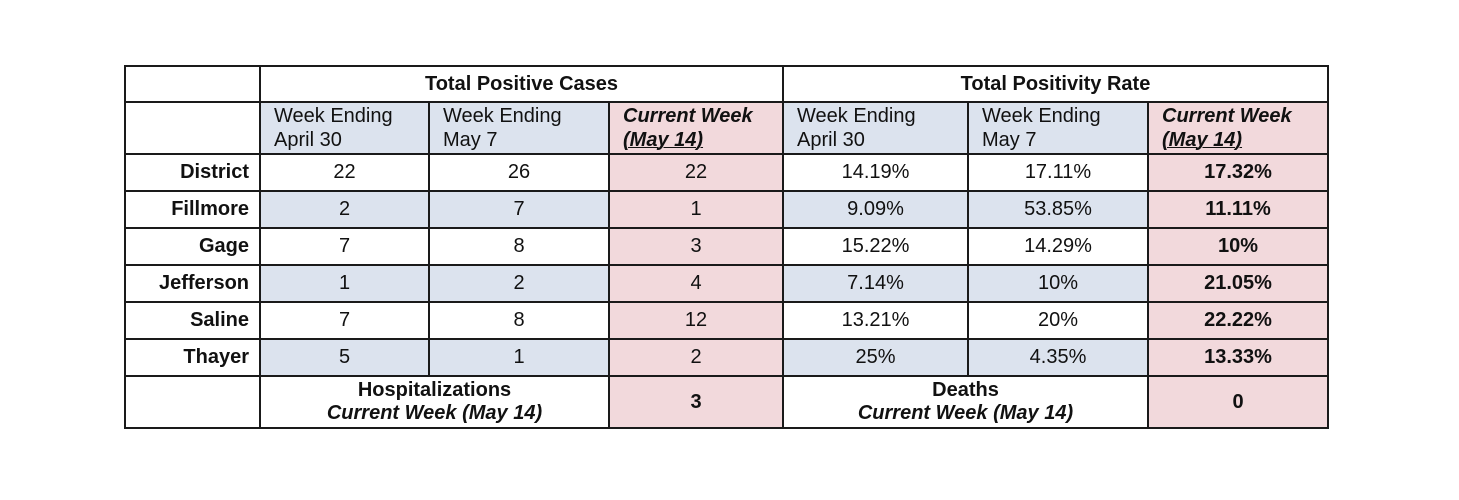  I want to click on total-positive-cases-header: Total Positive Cases, so click(521, 84).